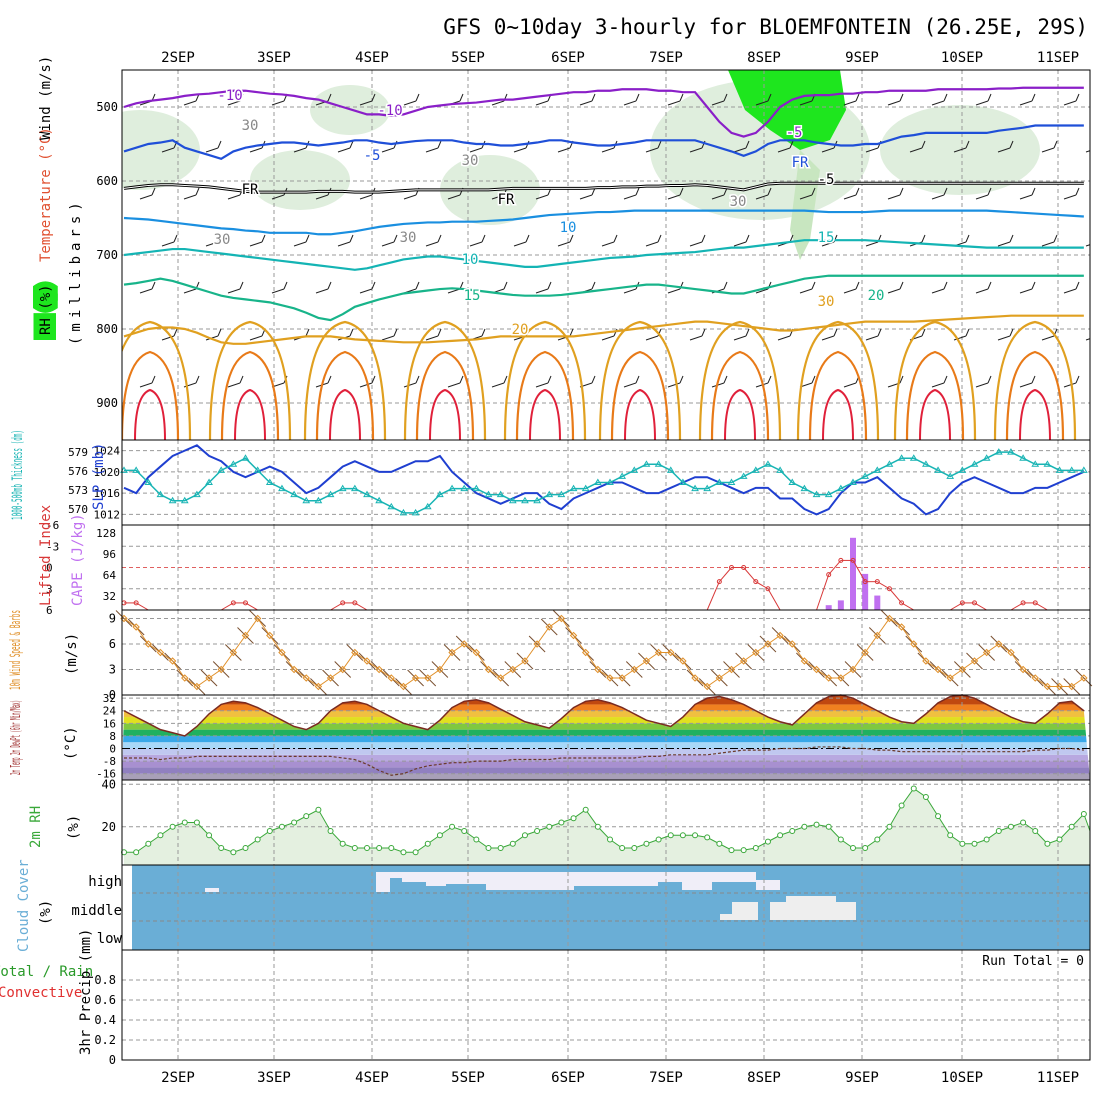 This screenshot has width=1100, height=1104. What do you see at coordinates (86, 992) in the screenshot?
I see `ylabel-precip: 3hr Precip (mm)` at bounding box center [86, 992].